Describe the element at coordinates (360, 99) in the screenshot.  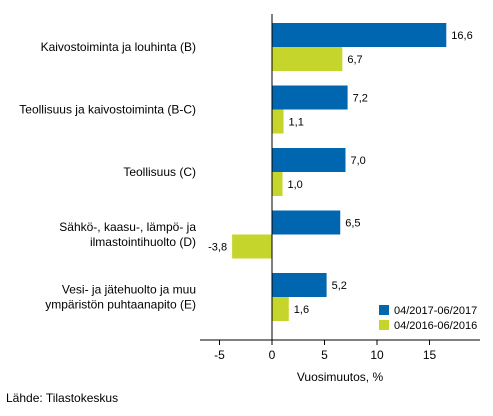
I see `value-label: 7,2` at that location.